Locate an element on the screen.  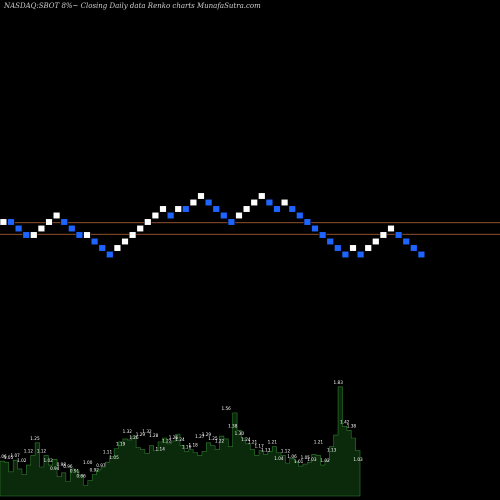
volume-label: 1.27 is located at coordinates (200, 436).